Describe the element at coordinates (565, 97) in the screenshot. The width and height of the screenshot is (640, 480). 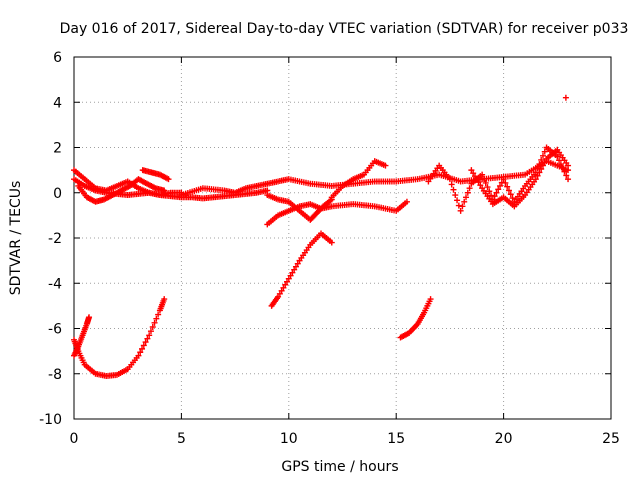
I see `series-outlier` at that location.